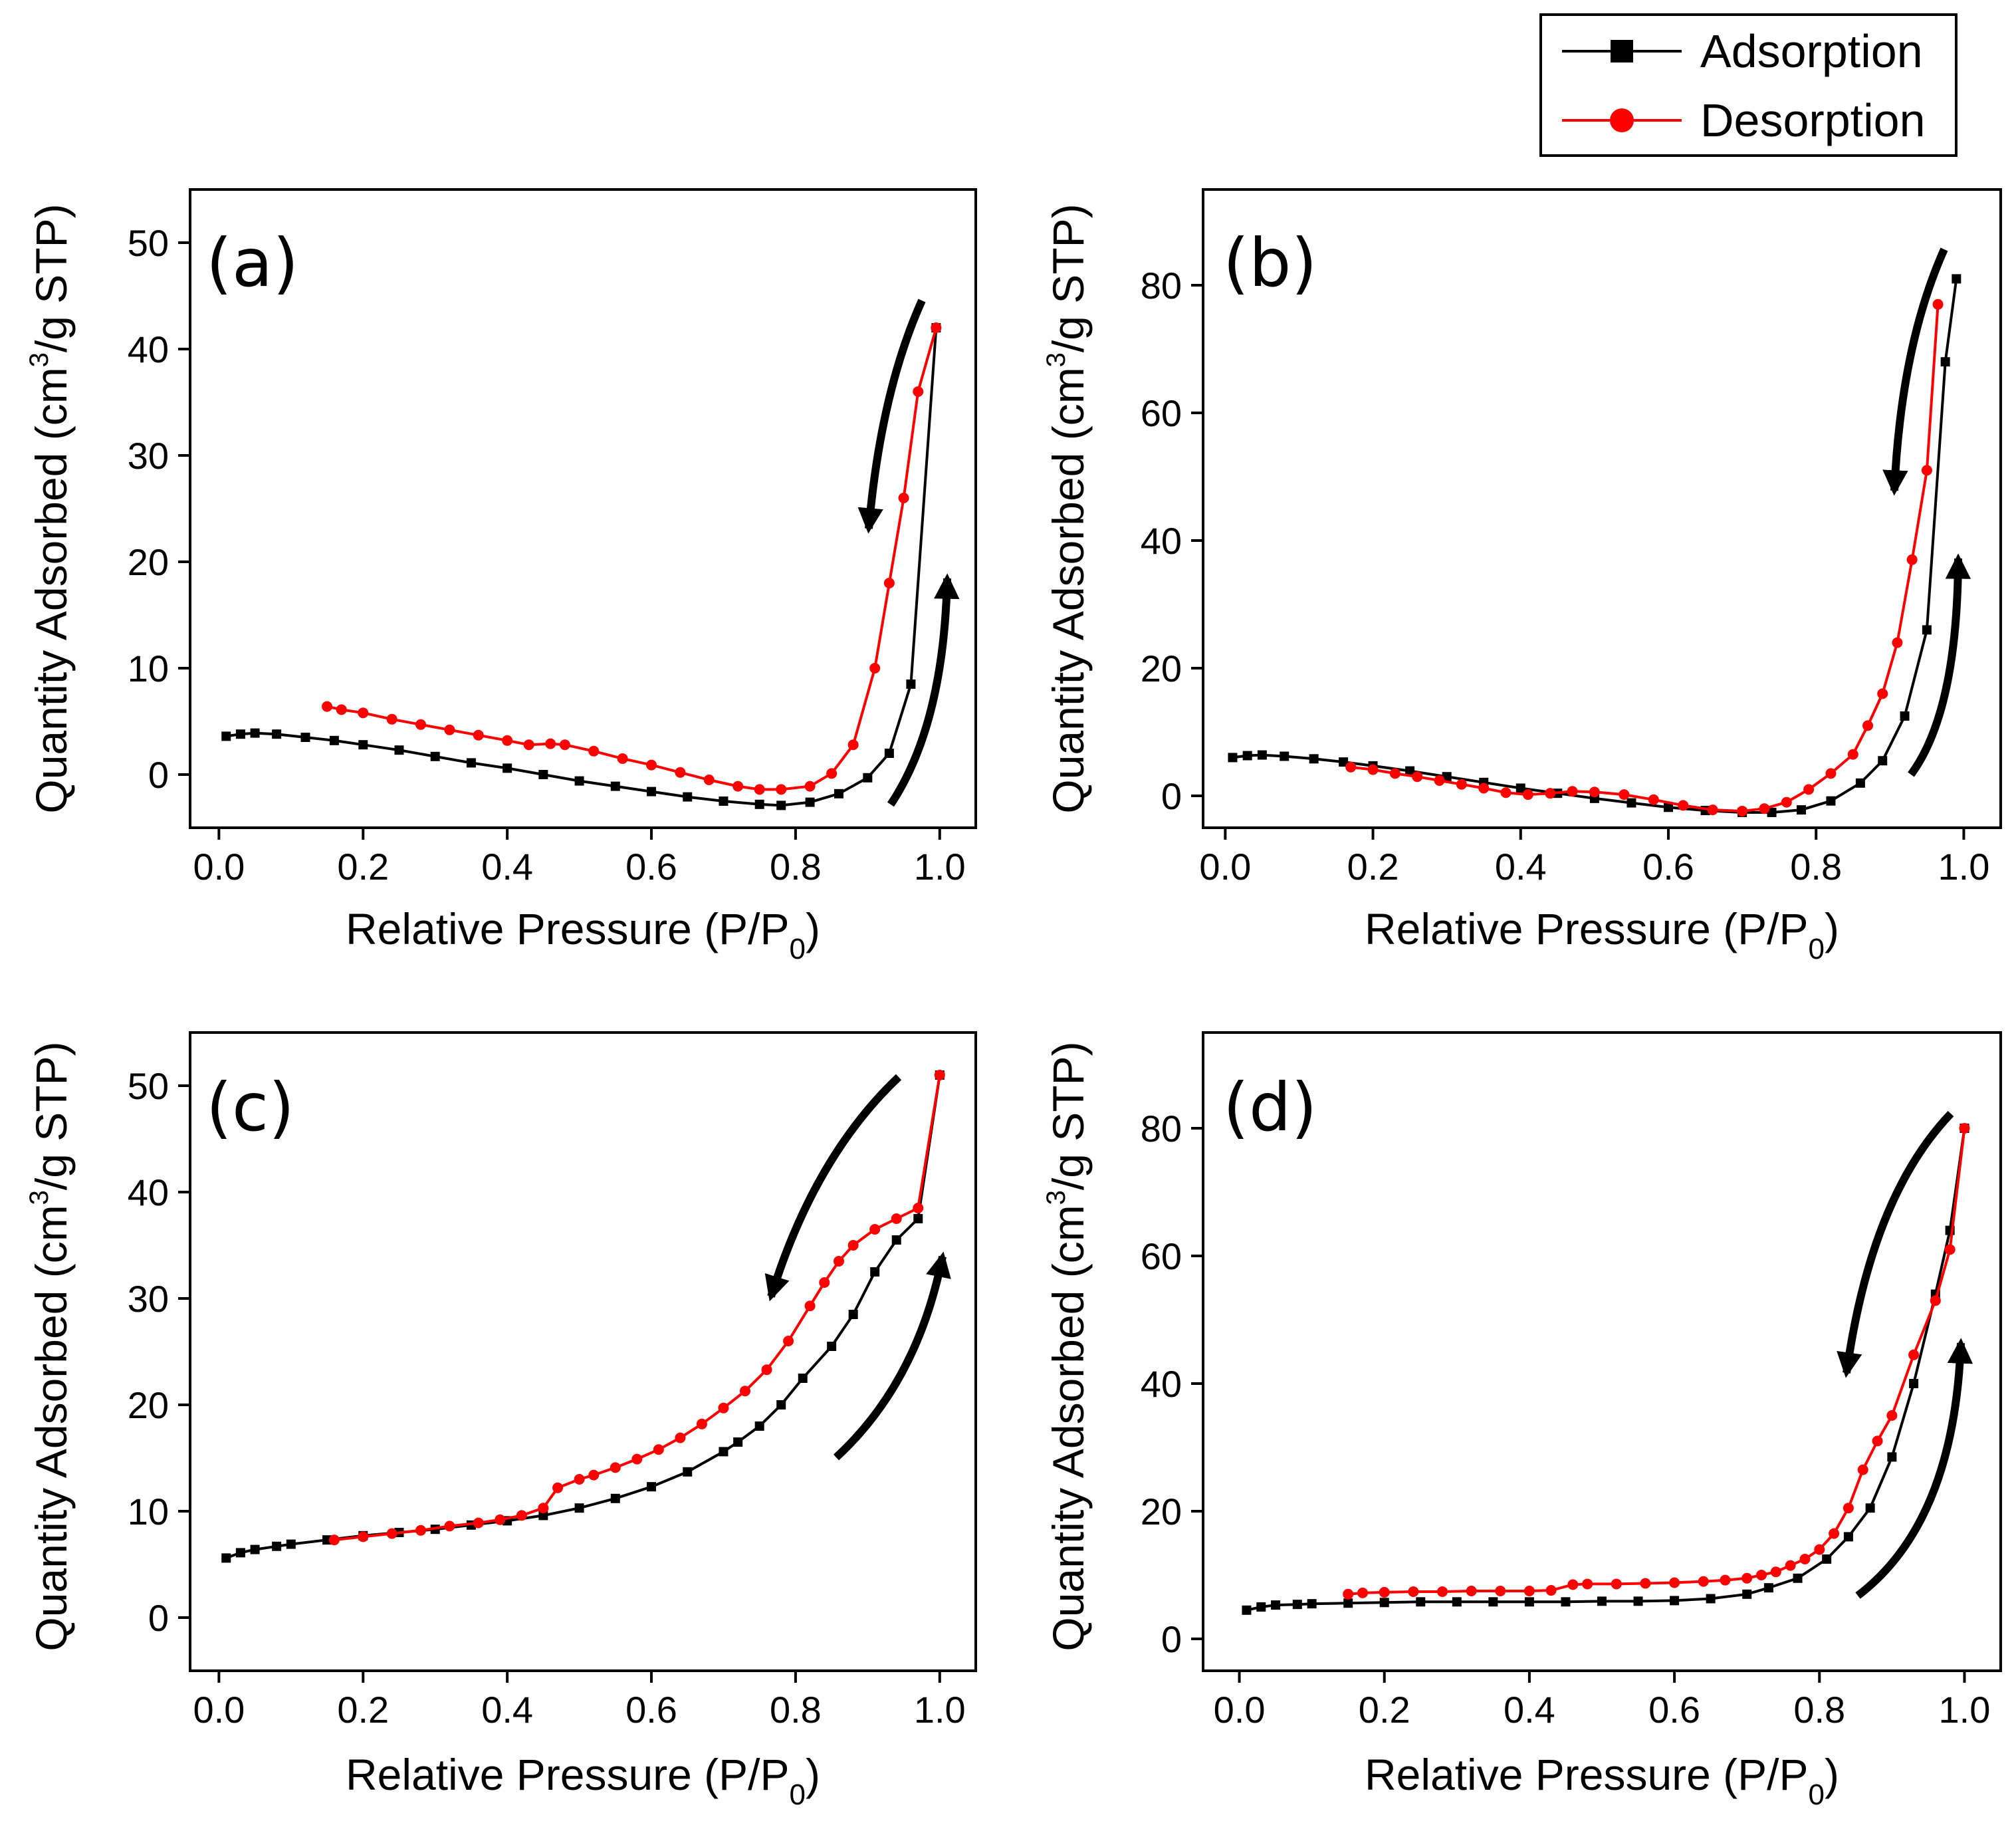 The image size is (2016, 1837). I want to click on panel-b-y-tick-label: 40, so click(1161, 541).